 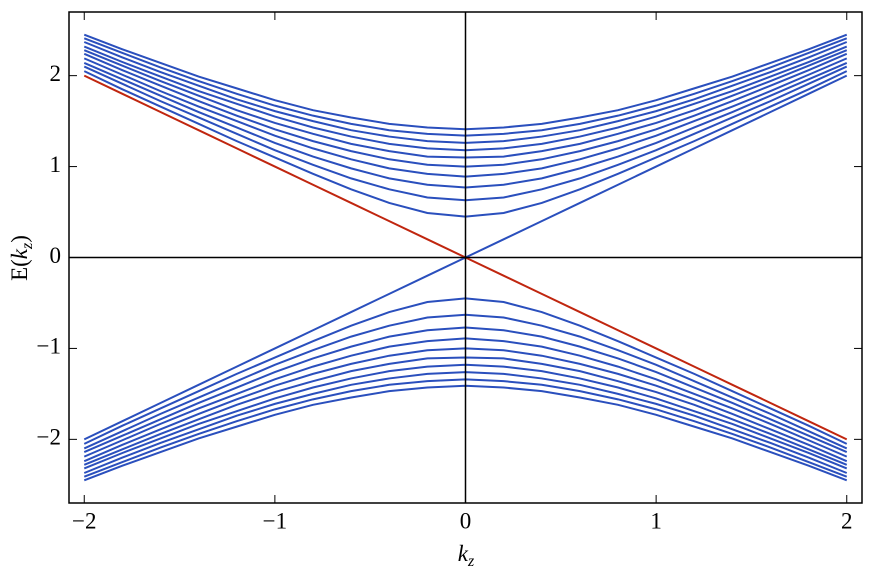 I want to click on x-tick-label: −2, so click(x=84, y=520).